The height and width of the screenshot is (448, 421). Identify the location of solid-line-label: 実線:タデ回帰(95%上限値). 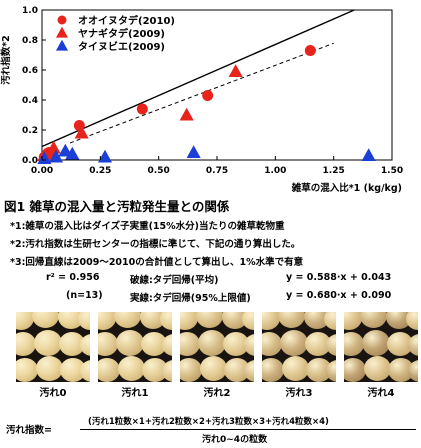
(190, 298).